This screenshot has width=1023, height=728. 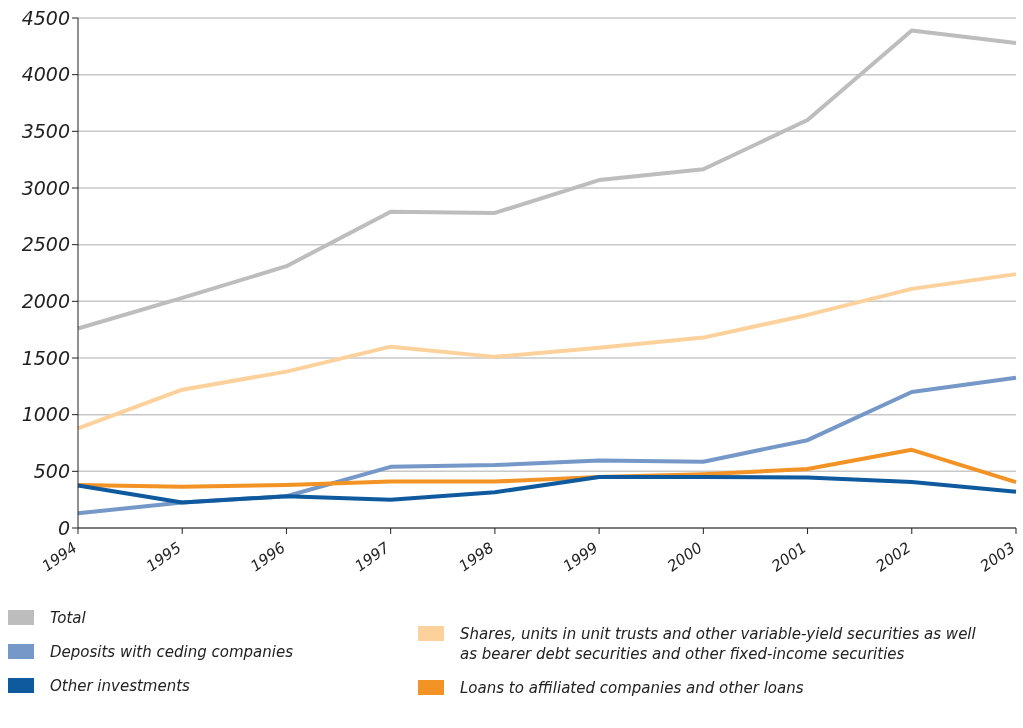 What do you see at coordinates (45, 301) in the screenshot?
I see `y-tick-label: 2000` at bounding box center [45, 301].